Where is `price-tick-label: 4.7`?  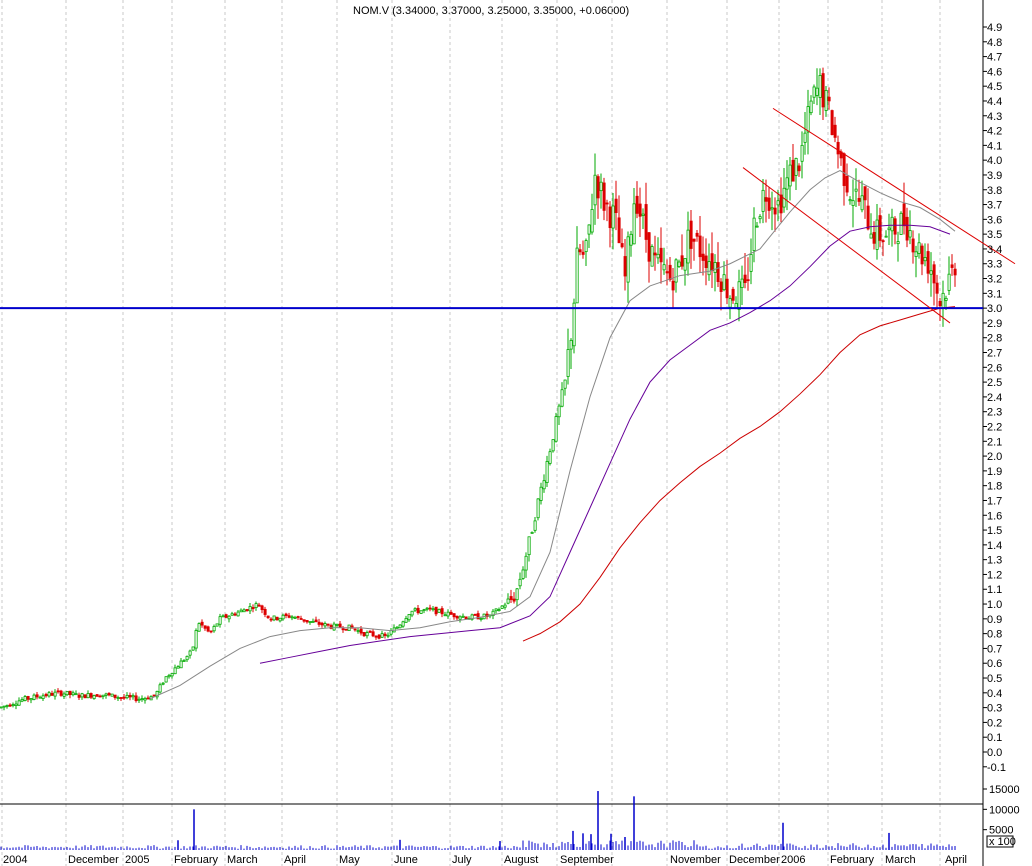 price-tick-label: 4.7 is located at coordinates (994, 58).